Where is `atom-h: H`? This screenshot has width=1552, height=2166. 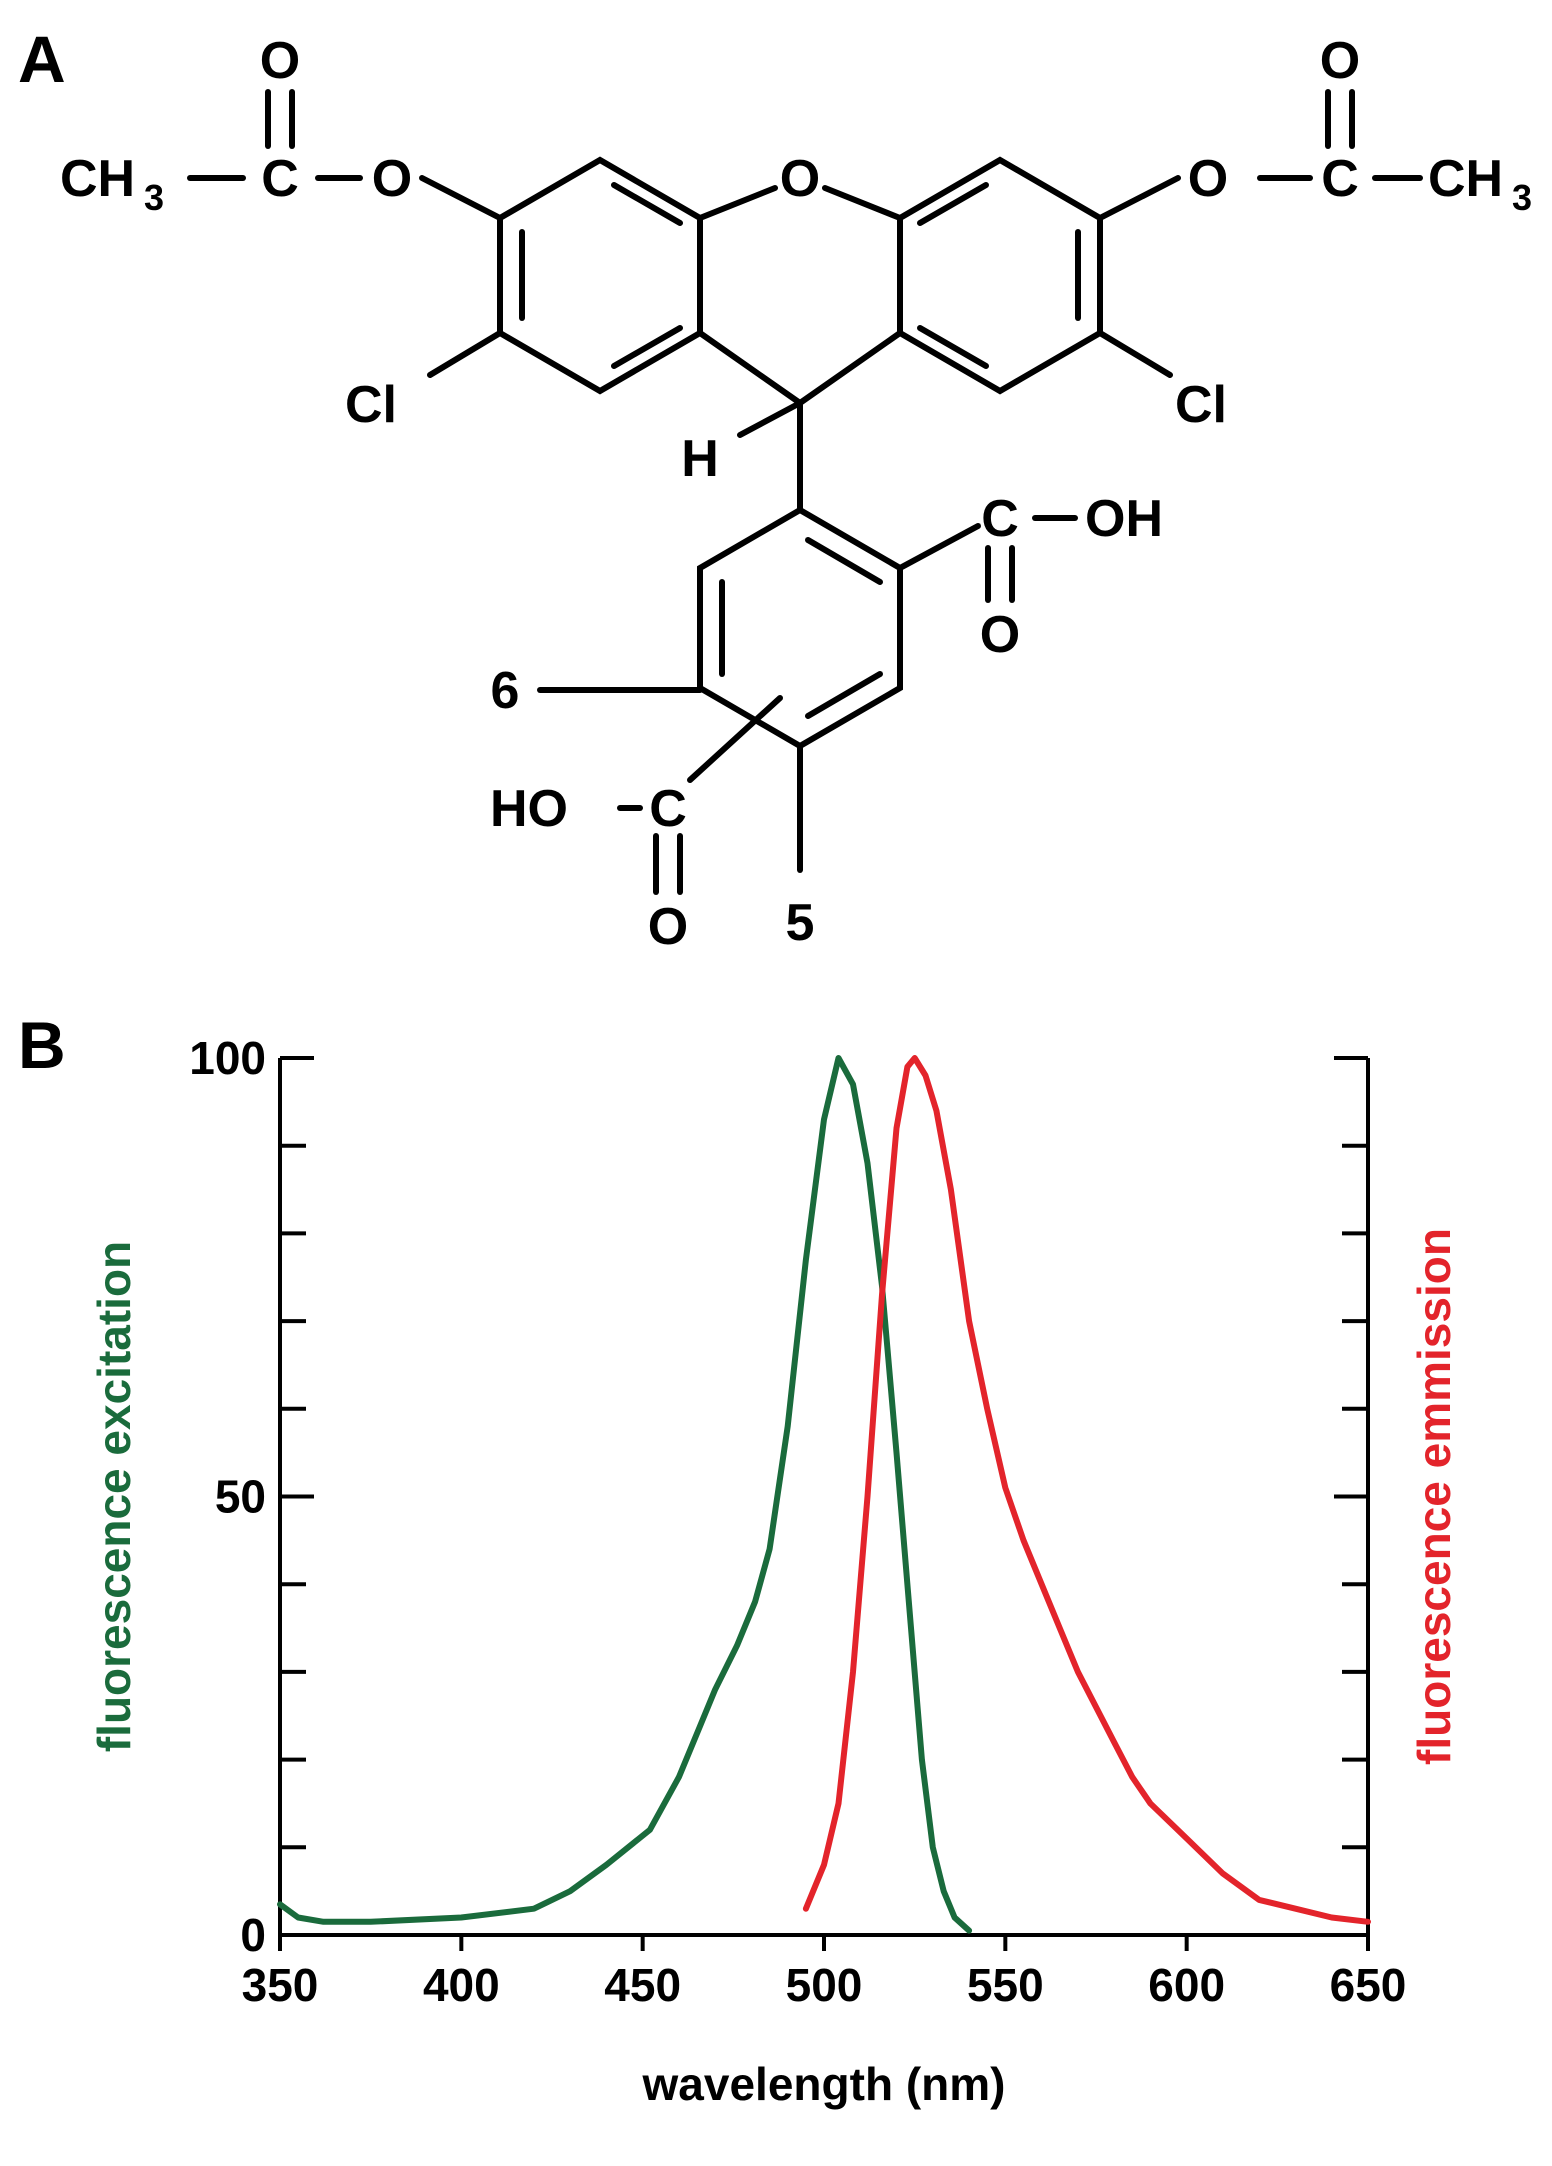 atom-h: H is located at coordinates (700, 459).